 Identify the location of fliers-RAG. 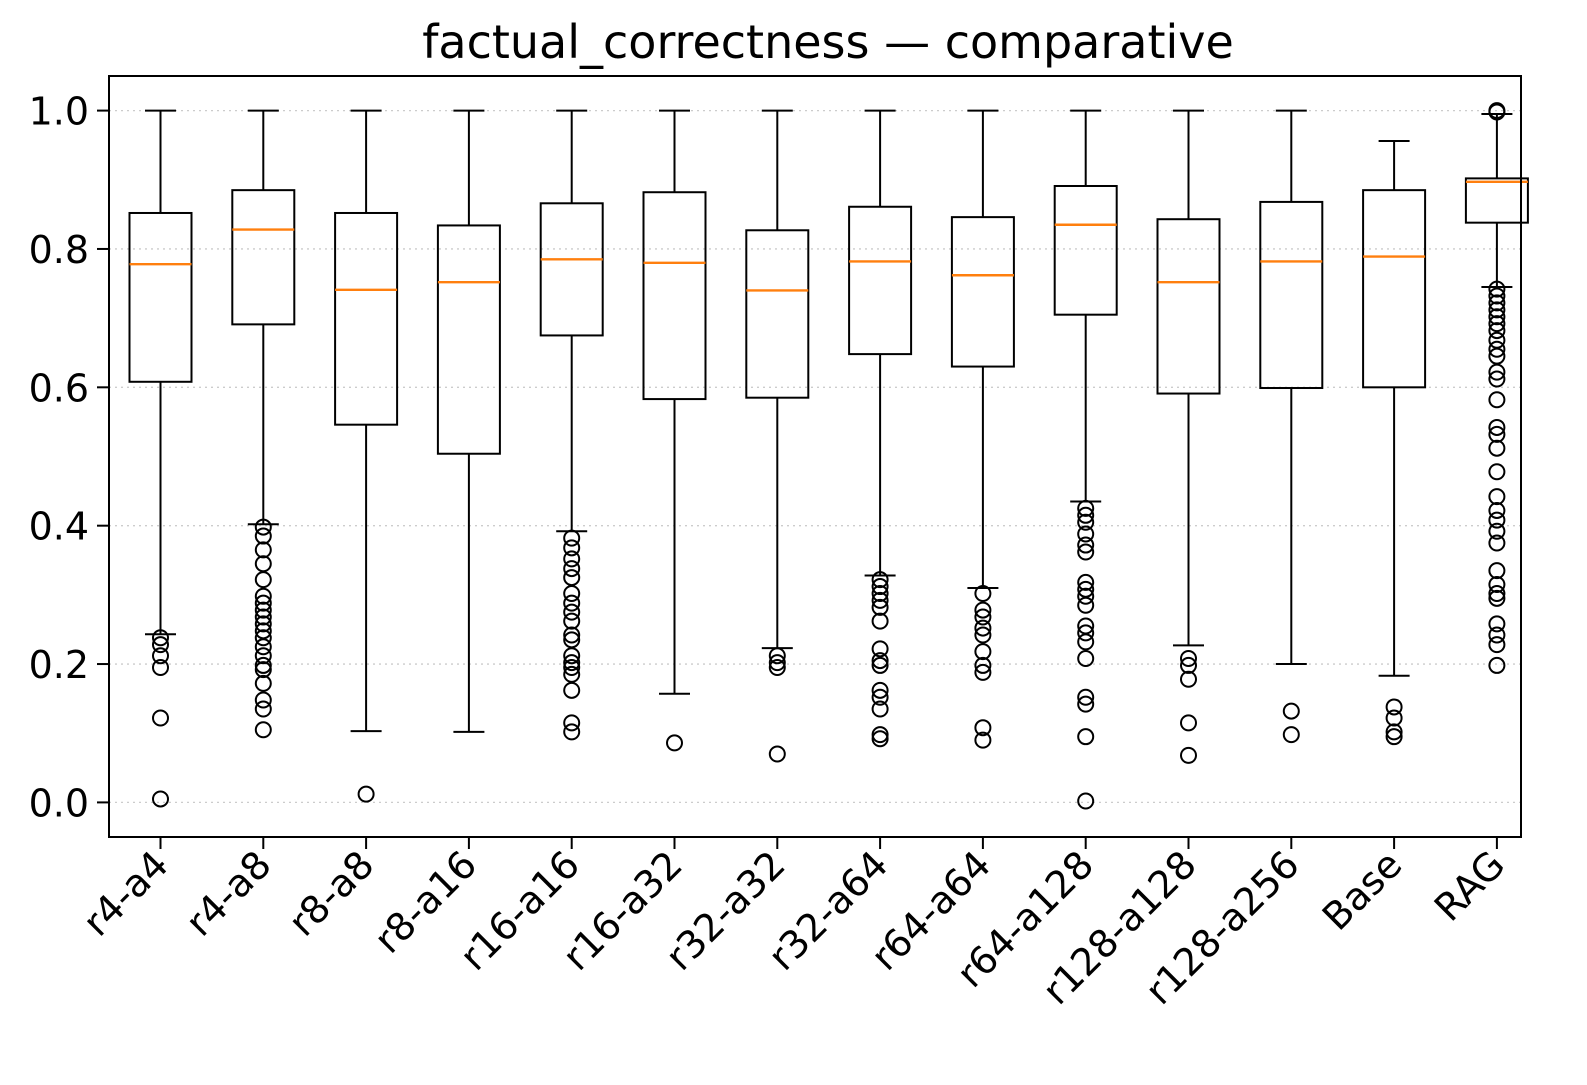
(1497, 388).